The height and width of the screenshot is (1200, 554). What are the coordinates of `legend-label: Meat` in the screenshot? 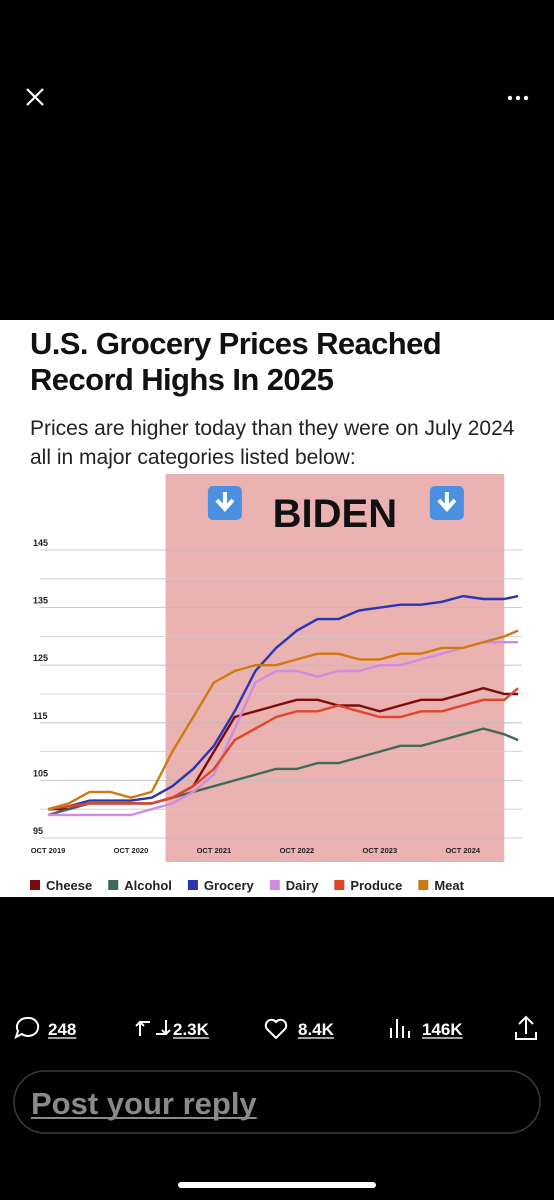 It's located at (449, 885).